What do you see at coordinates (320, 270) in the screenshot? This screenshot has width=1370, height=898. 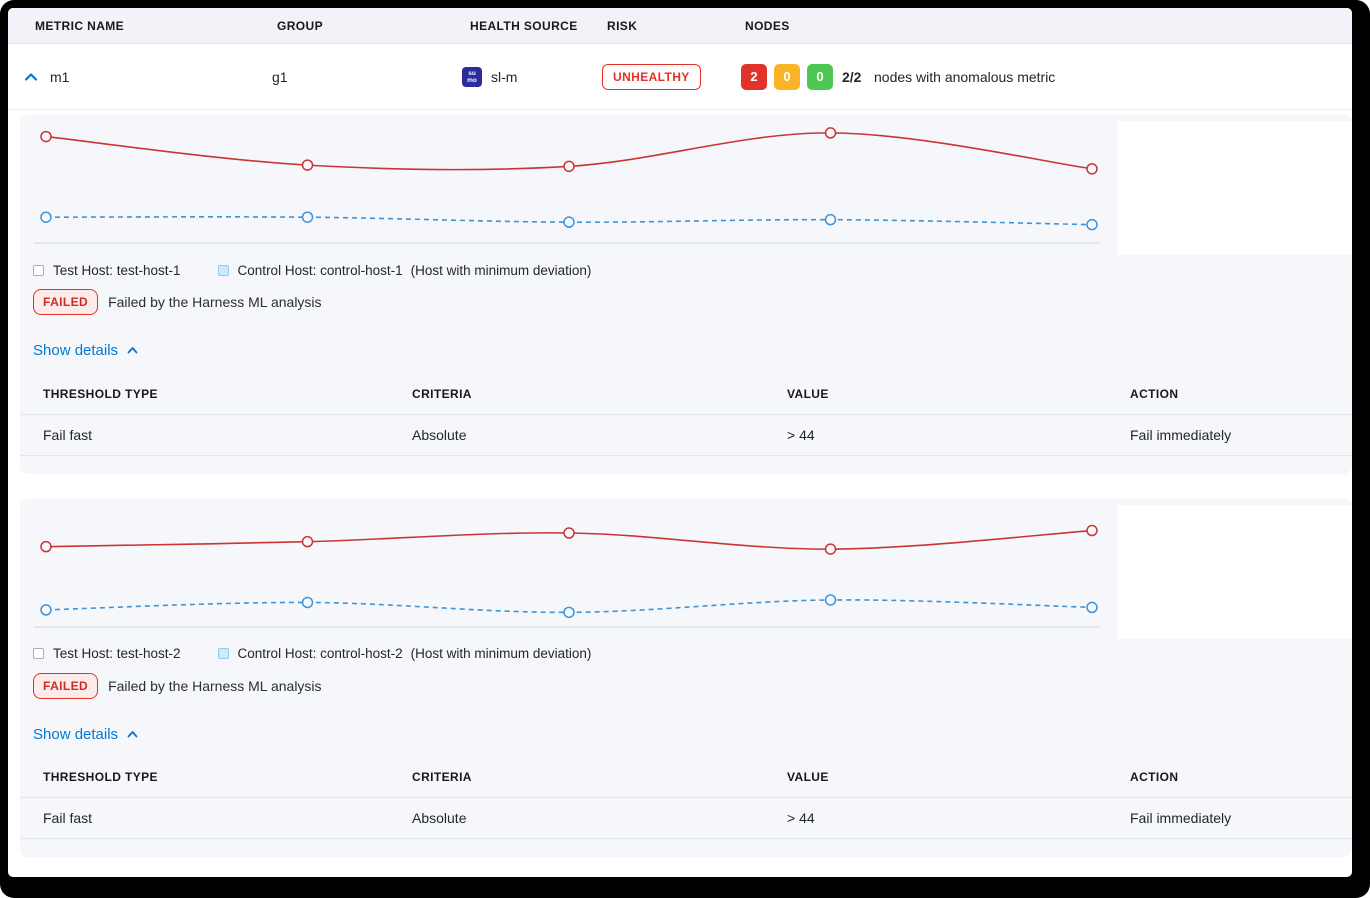 I see `control-host-legend-label: Control Host: control-host-1` at bounding box center [320, 270].